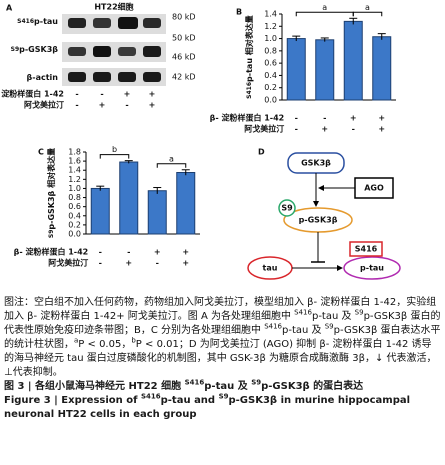 Image resolution: width=445 pixels, height=465 pixels. Describe the element at coordinates (15, 49) in the screenshot. I see `blot-row-label-sup: S9` at that location.